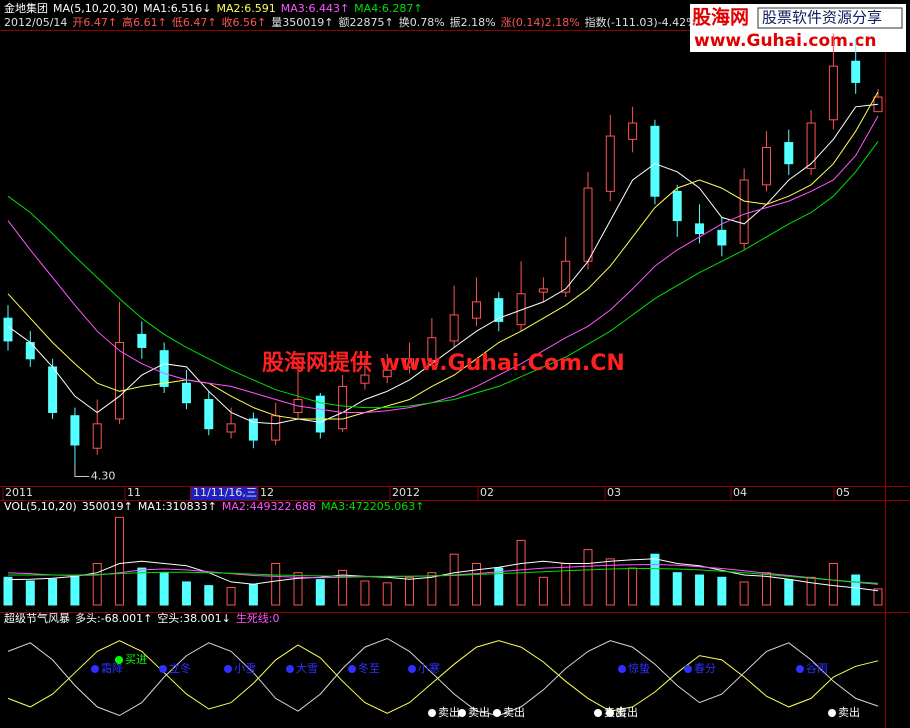 Image resolution: width=910 pixels, height=728 pixels. What do you see at coordinates (817, 668) in the screenshot?
I see `term-label: 谷雨` at bounding box center [817, 668].